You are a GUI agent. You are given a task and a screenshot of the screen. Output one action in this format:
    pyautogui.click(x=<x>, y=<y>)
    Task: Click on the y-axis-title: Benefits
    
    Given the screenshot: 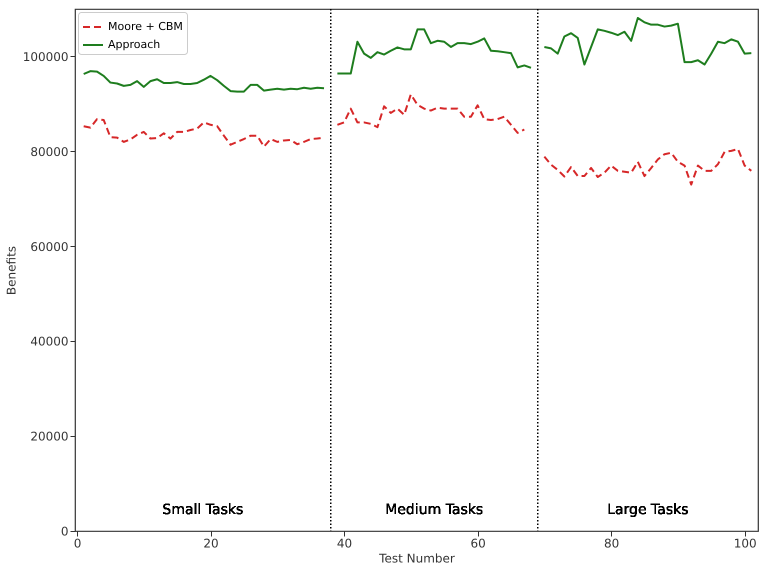 What is the action you would take?
    pyautogui.click(x=11, y=271)
    